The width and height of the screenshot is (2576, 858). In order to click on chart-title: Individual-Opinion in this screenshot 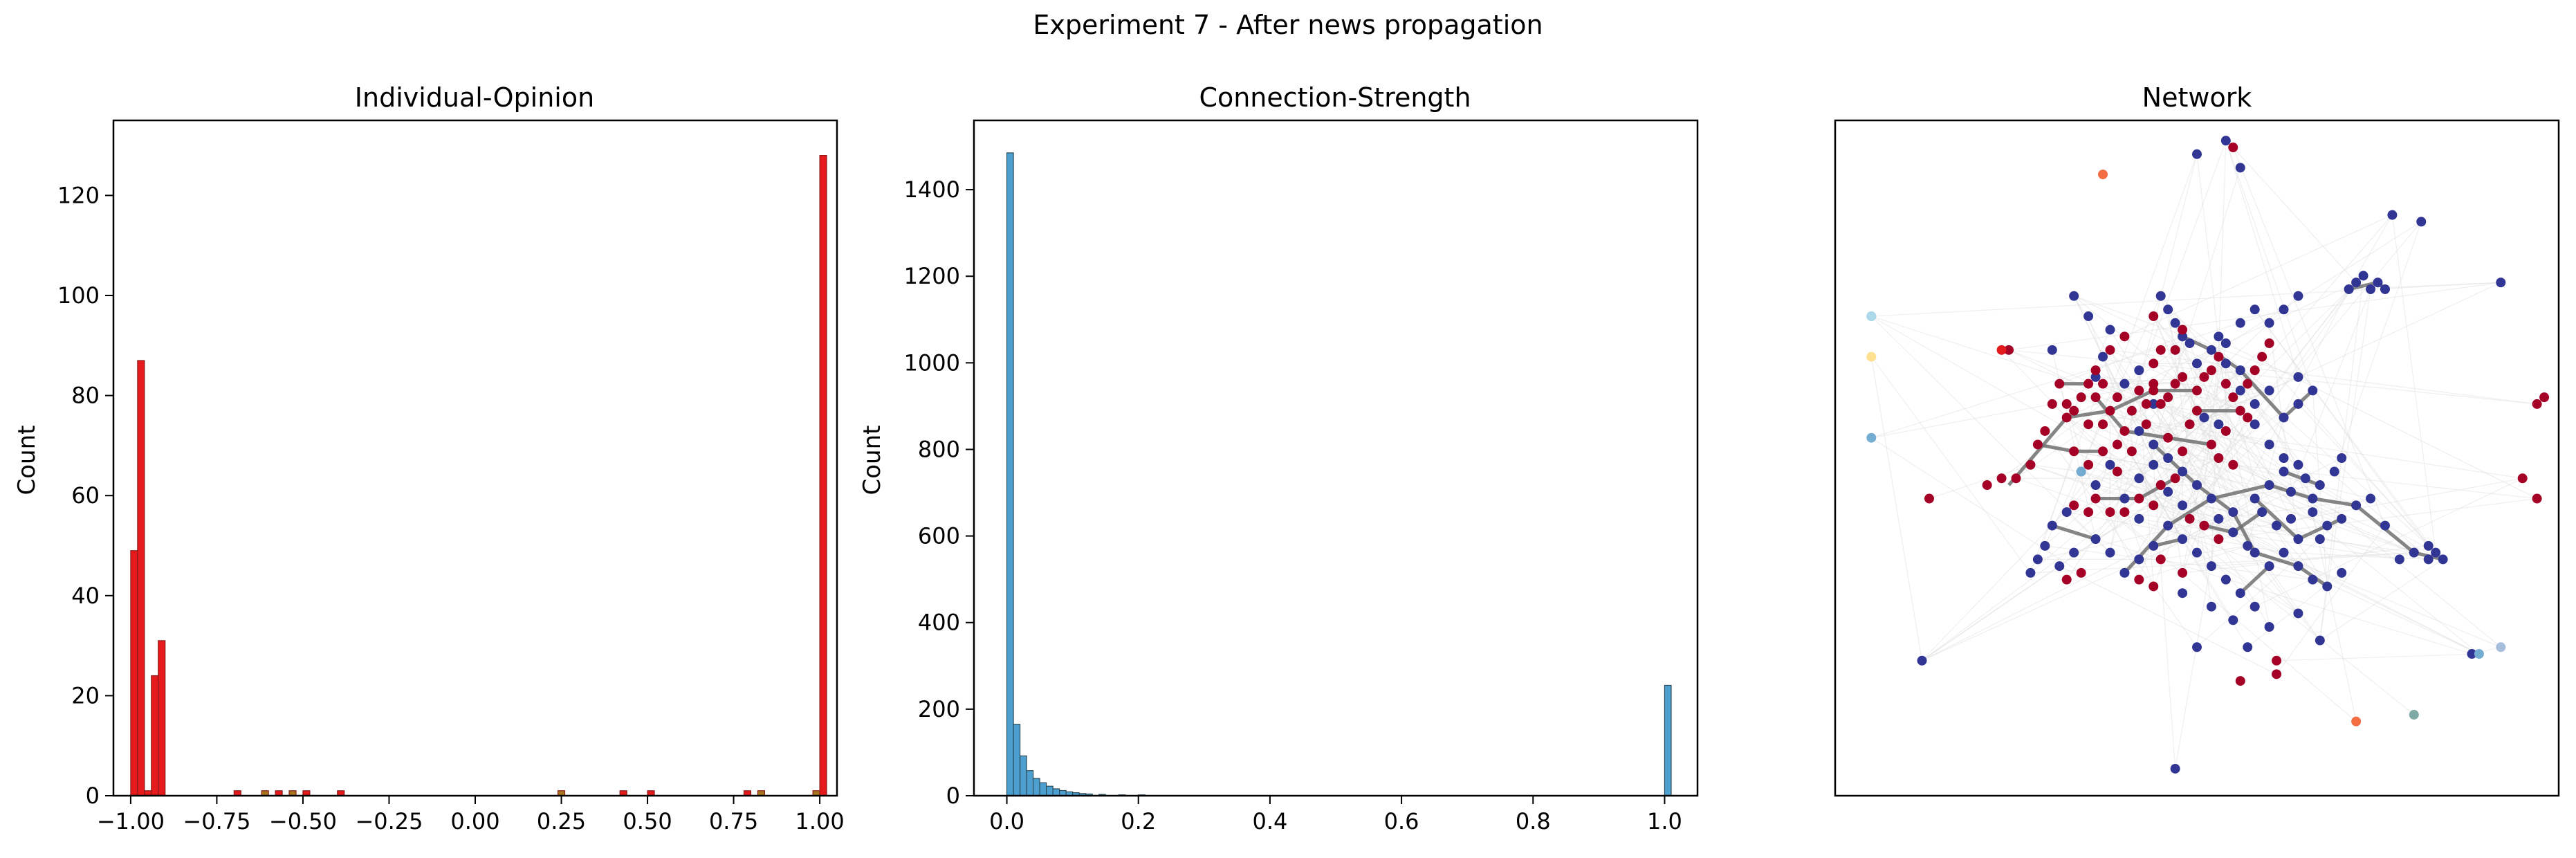, I will do `click(474, 97)`.